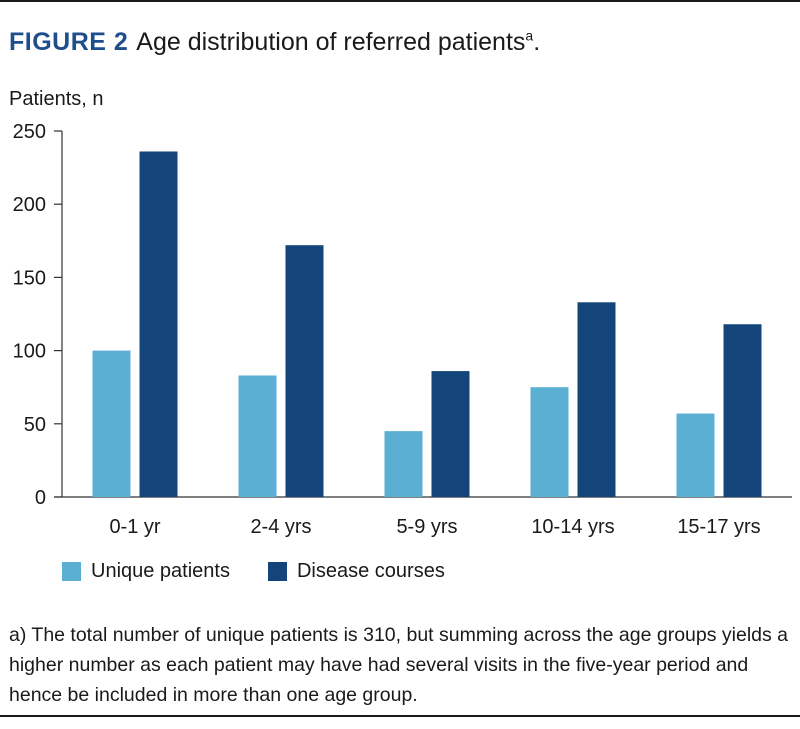  What do you see at coordinates (69, 42) in the screenshot?
I see `figure-label: FIGURE 2` at bounding box center [69, 42].